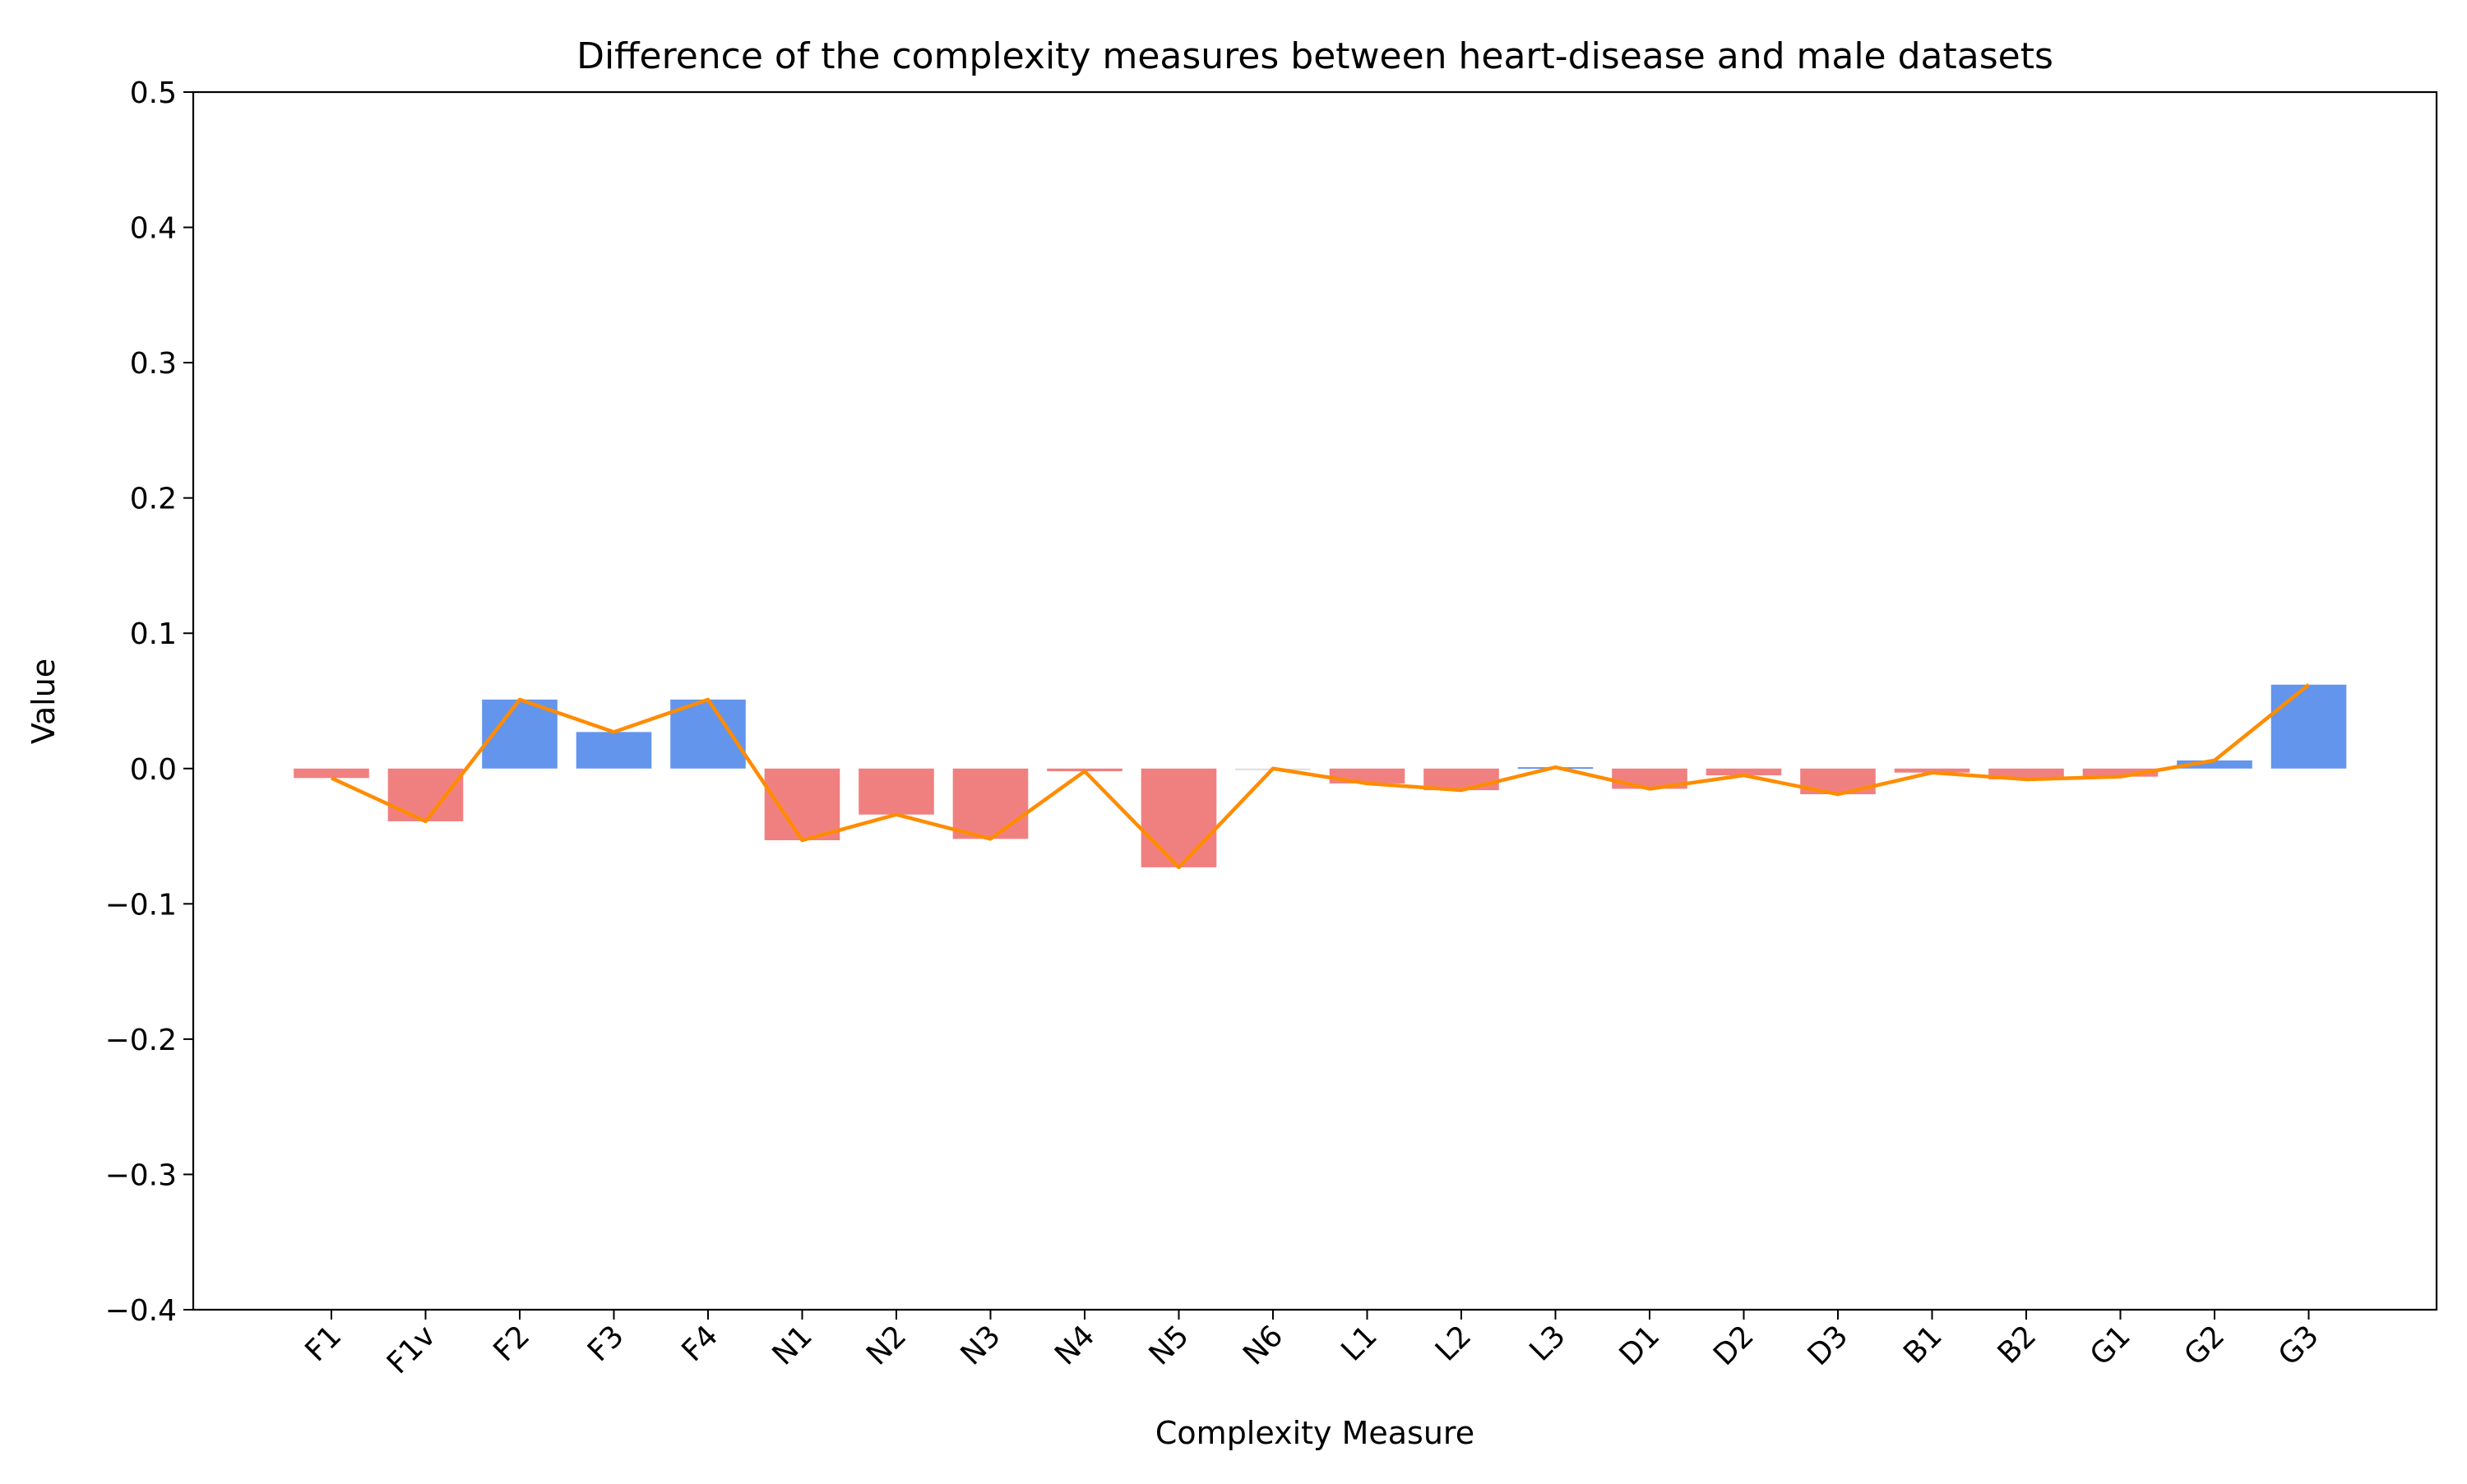 The image size is (2467, 1484). Describe the element at coordinates (141, 1175) in the screenshot. I see `y-tick-label: −0.3` at that location.